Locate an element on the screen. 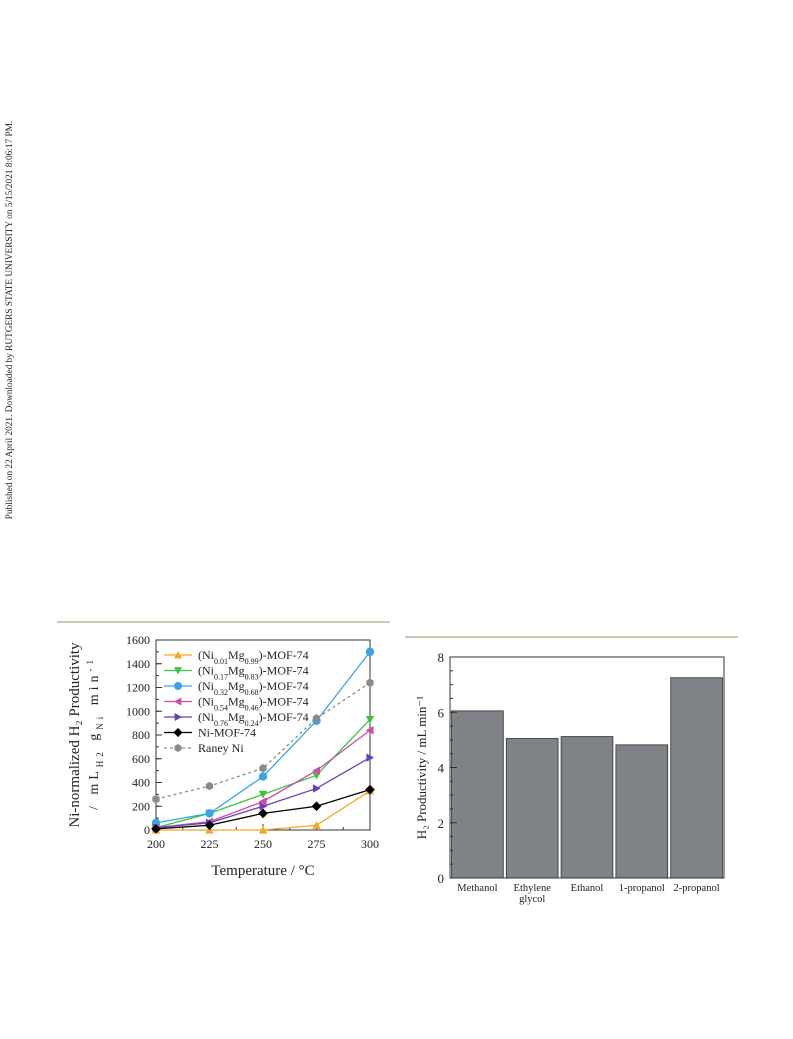 The width and height of the screenshot is (793, 1039). y-tick-label: 200 is located at coordinates (141, 806).